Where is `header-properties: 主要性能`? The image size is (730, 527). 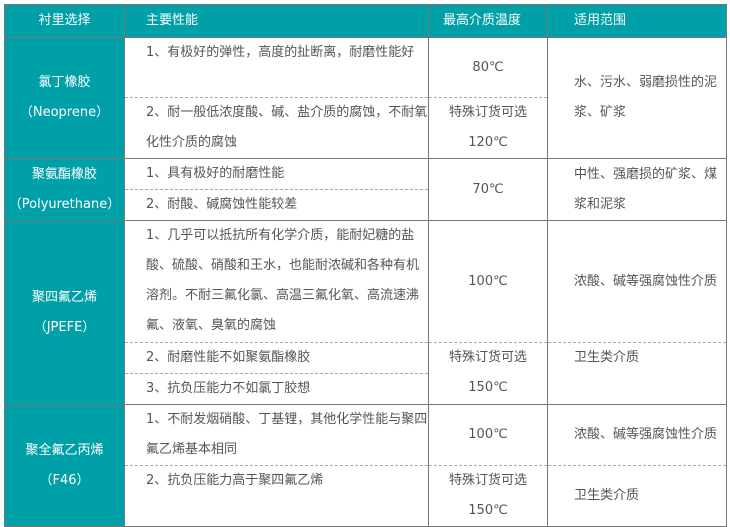 header-properties: 主要性能 is located at coordinates (276, 21).